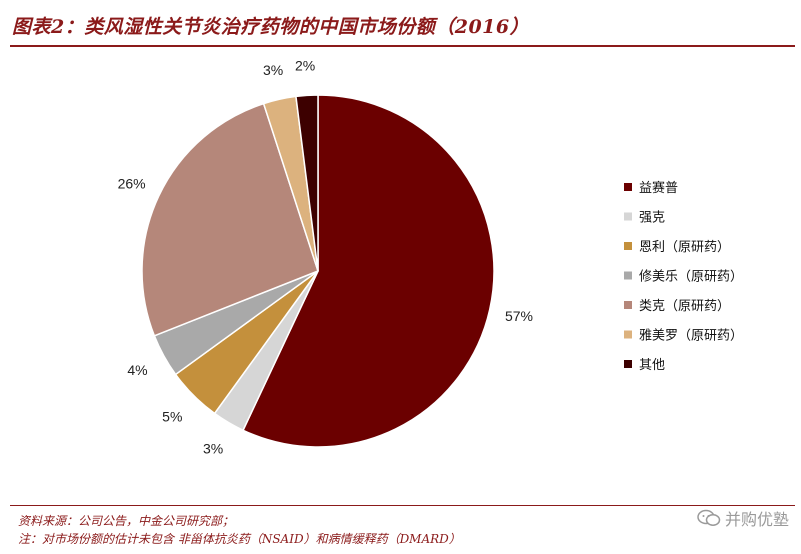 Image resolution: width=801 pixels, height=554 pixels. What do you see at coordinates (402, 46) in the screenshot?
I see `title-divider` at bounding box center [402, 46].